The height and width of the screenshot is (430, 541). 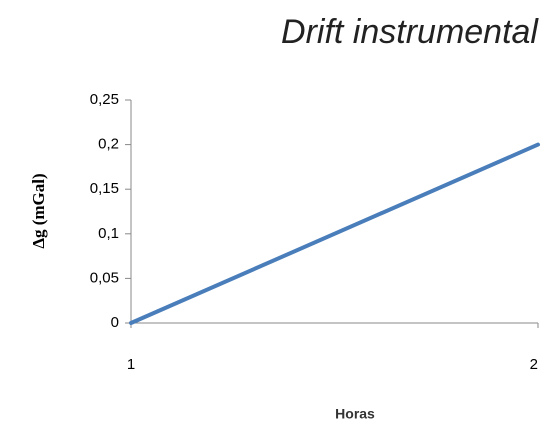 What do you see at coordinates (410, 32) in the screenshot?
I see `chart-title: Drift instrumental` at bounding box center [410, 32].